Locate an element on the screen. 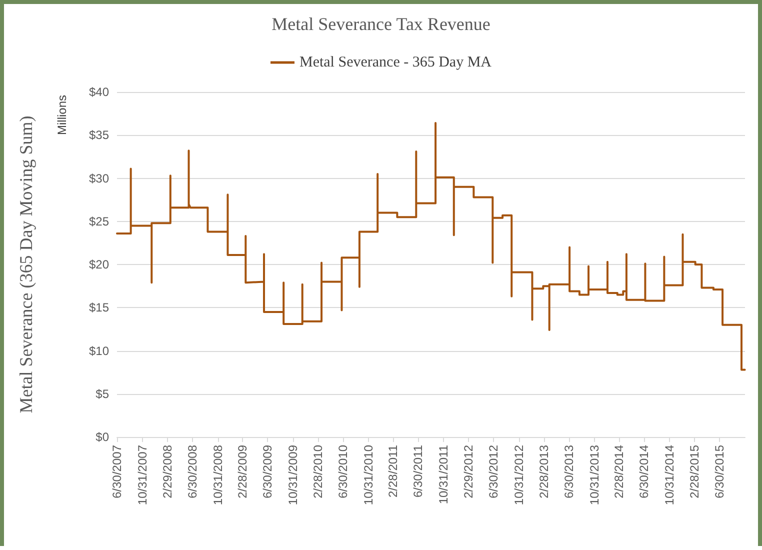 Image resolution: width=762 pixels, height=550 pixels. x-tick-label: 2/28/2015 is located at coordinates (694, 471).